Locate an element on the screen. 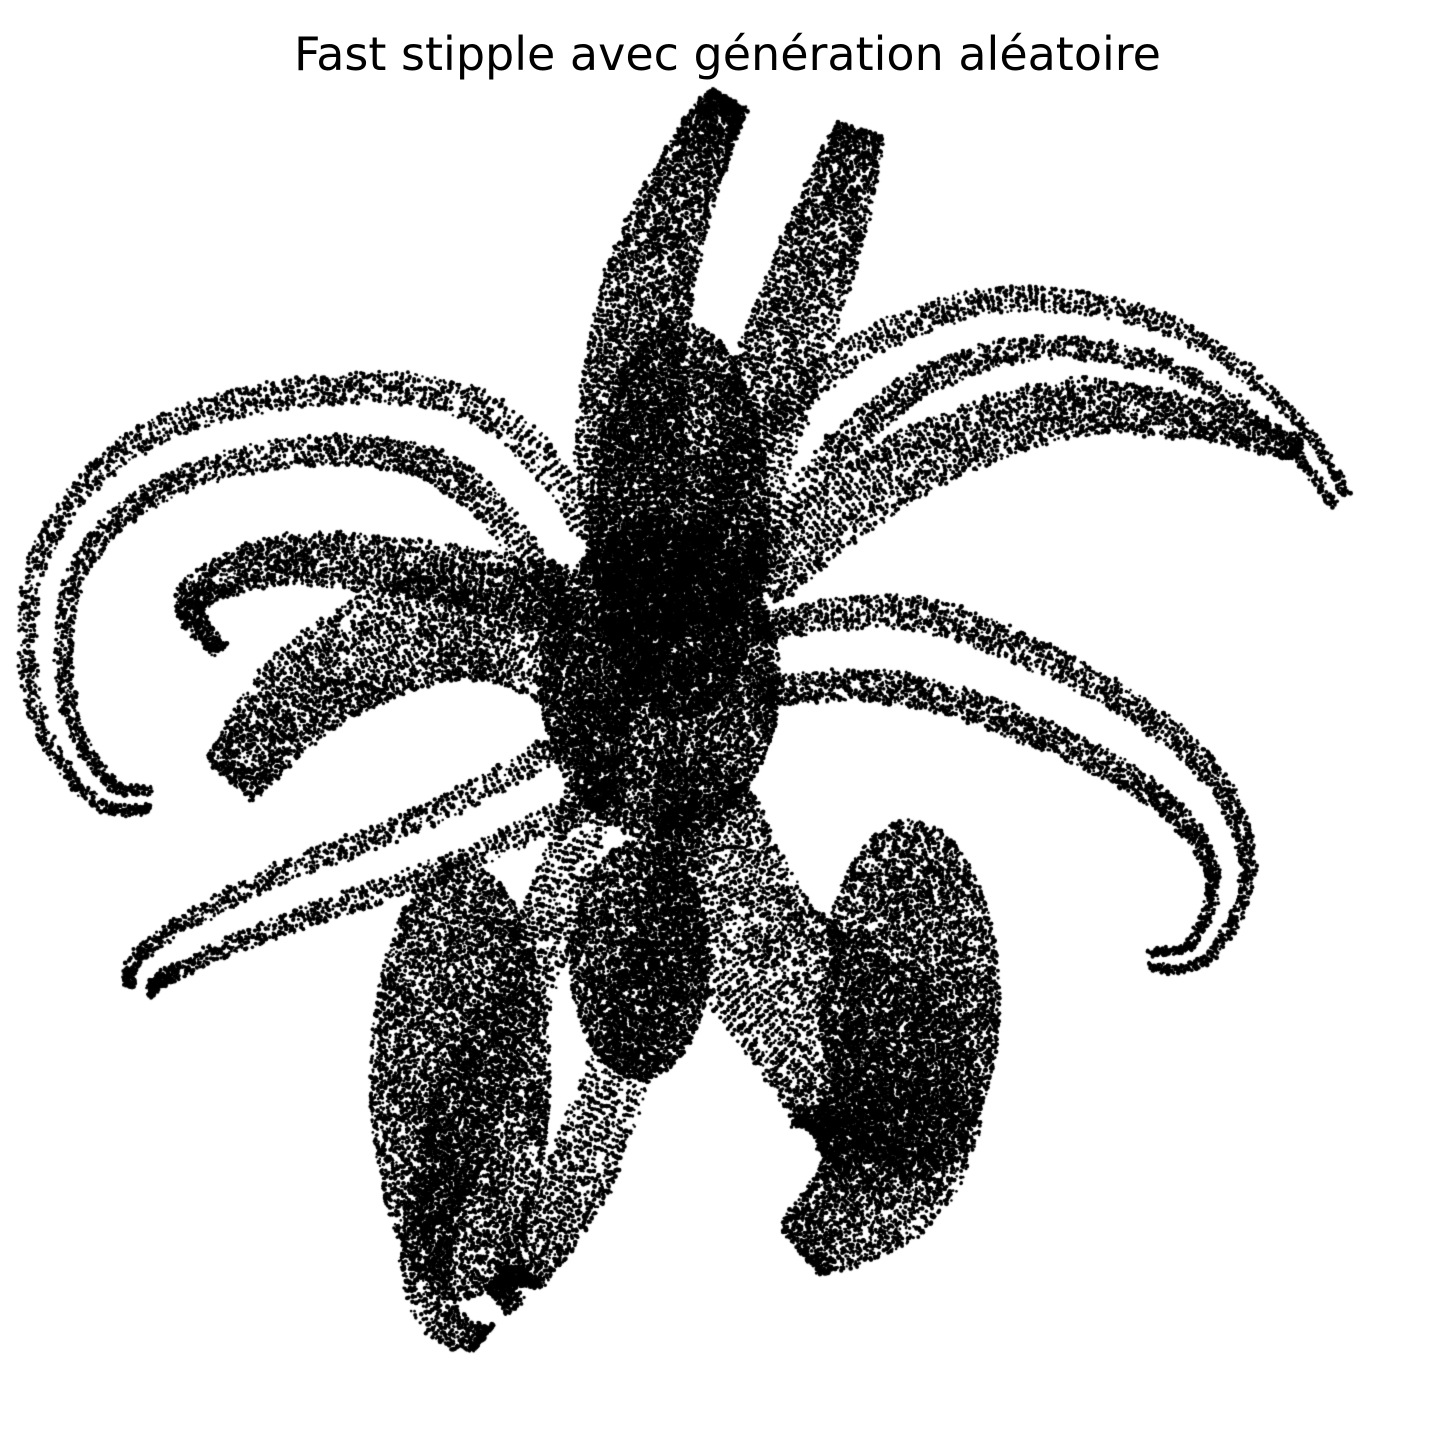 The width and height of the screenshot is (1455, 1435). figure-title: Fast stipple avec génération aléatoire is located at coordinates (727, 54).